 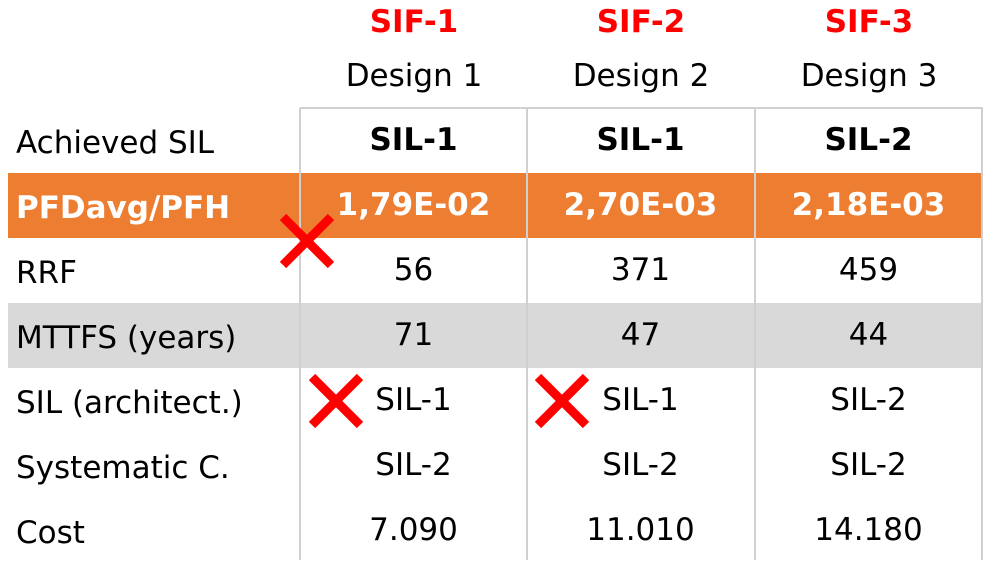 What do you see at coordinates (640, 335) in the screenshot?
I see `table-cell: 47` at bounding box center [640, 335].